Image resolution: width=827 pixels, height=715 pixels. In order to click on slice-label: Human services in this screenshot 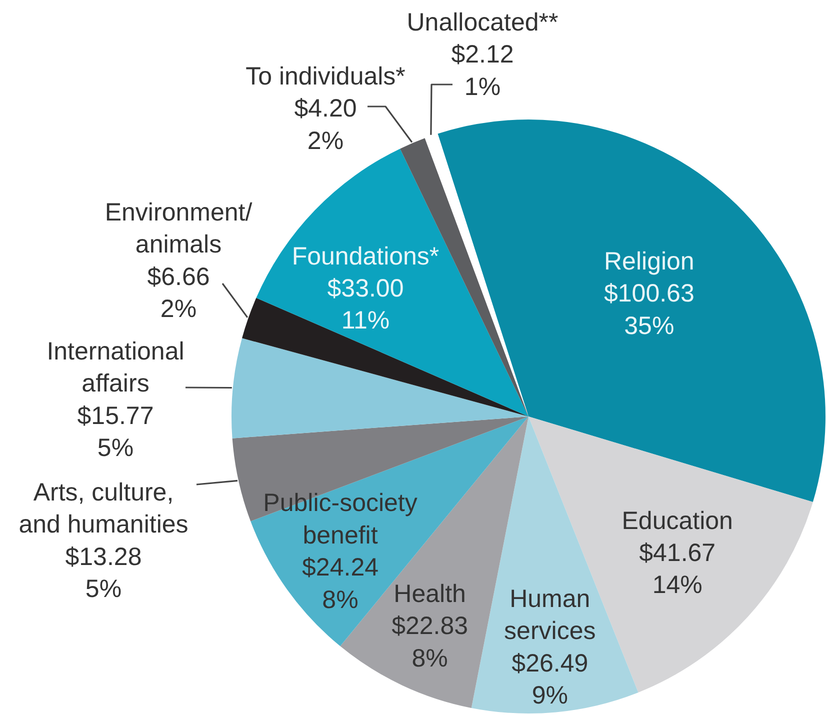, I will do `click(550, 615)`.